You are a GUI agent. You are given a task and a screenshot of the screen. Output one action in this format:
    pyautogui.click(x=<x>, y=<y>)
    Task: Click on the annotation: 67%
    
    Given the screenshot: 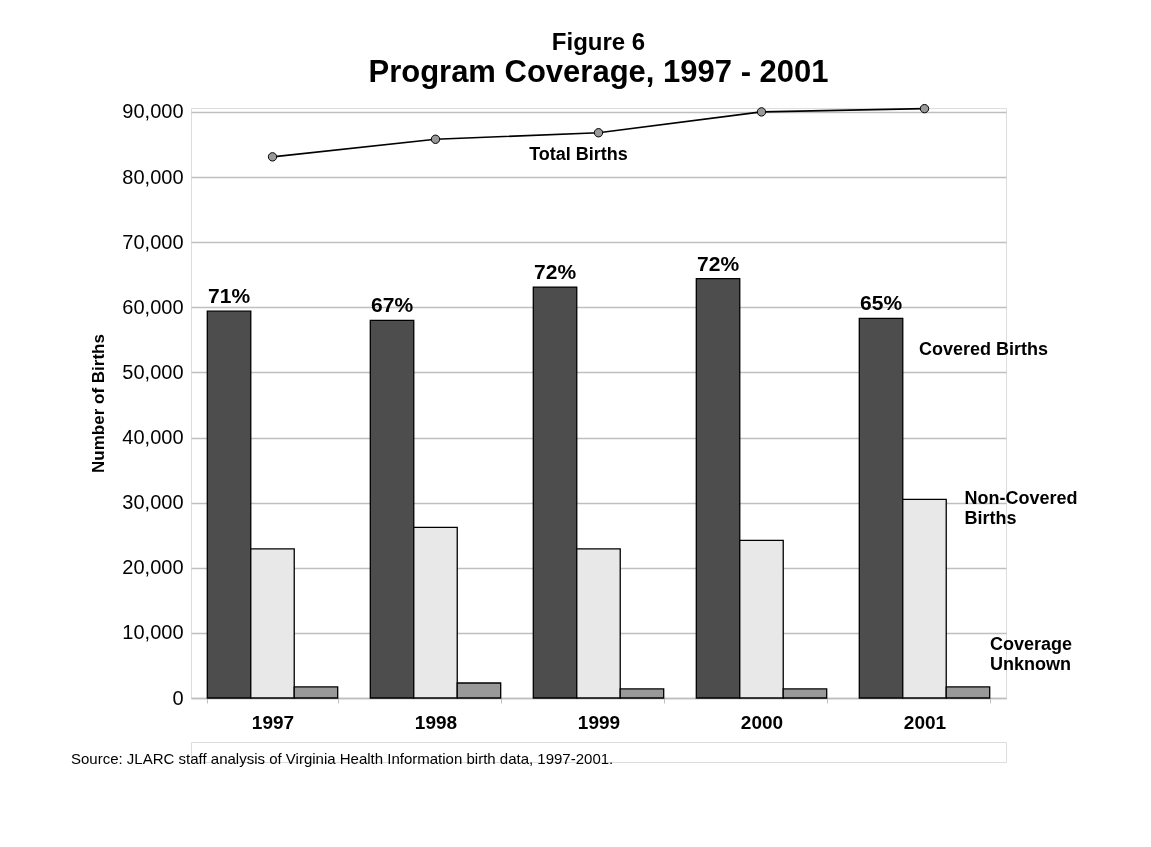 What is the action you would take?
    pyautogui.click(x=392, y=305)
    